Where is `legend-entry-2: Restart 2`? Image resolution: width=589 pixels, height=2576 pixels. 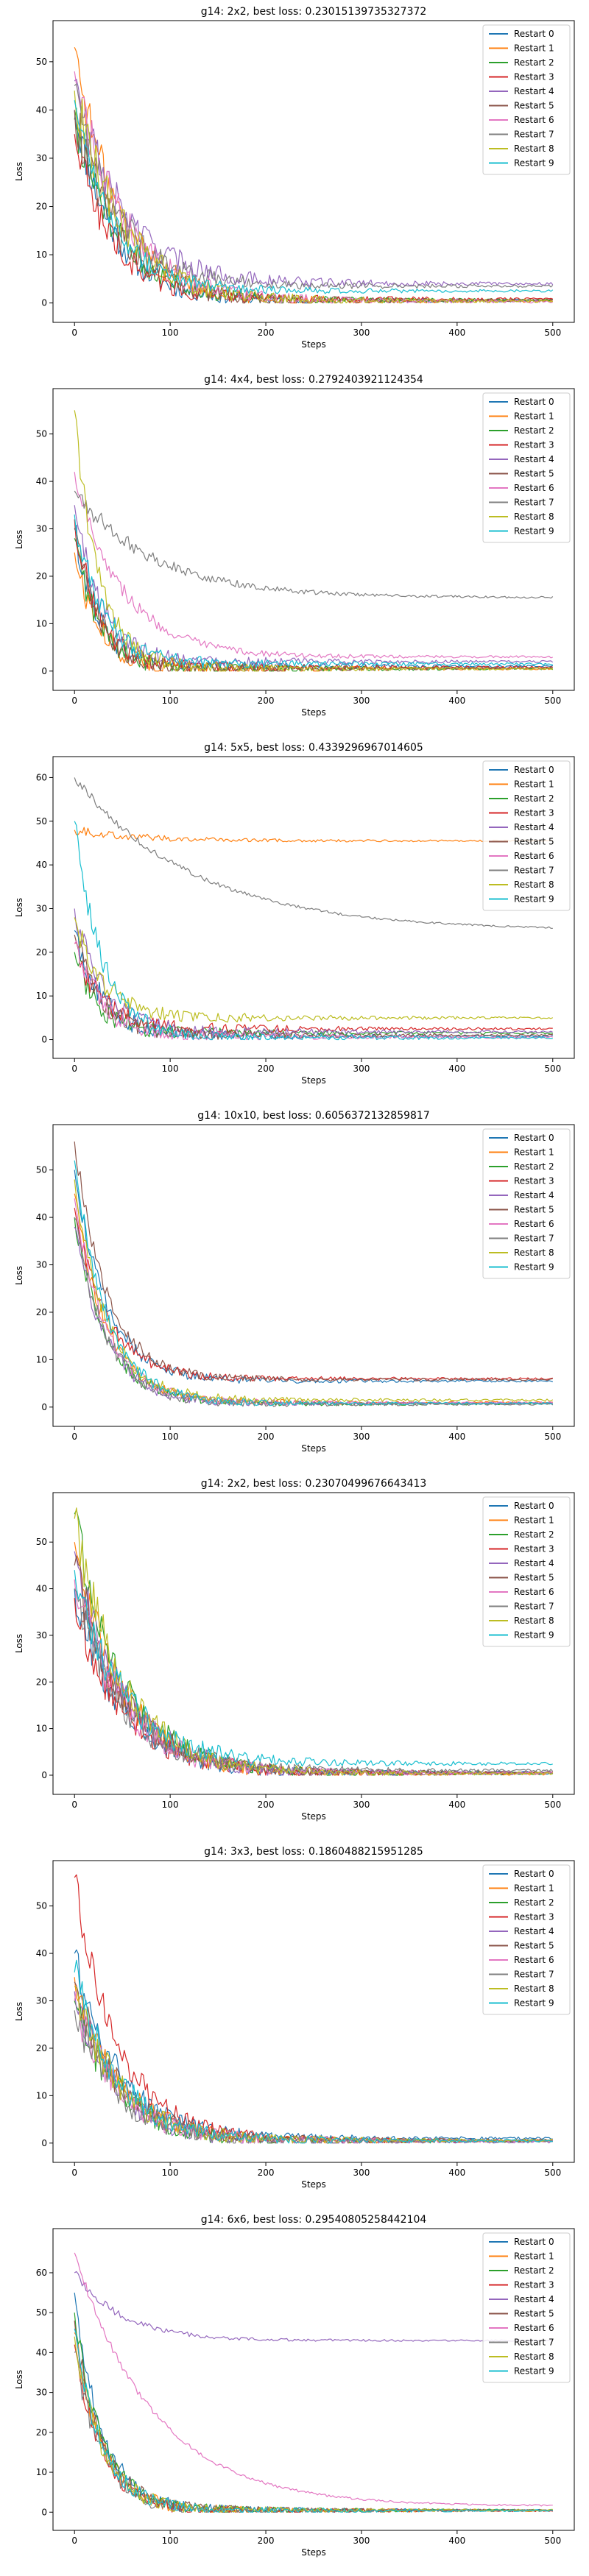 legend-entry-2: Restart 2 is located at coordinates (534, 2270).